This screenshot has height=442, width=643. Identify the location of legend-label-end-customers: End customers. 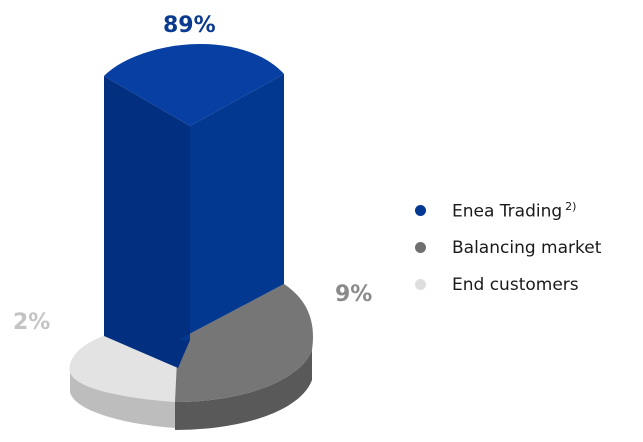
(515, 284).